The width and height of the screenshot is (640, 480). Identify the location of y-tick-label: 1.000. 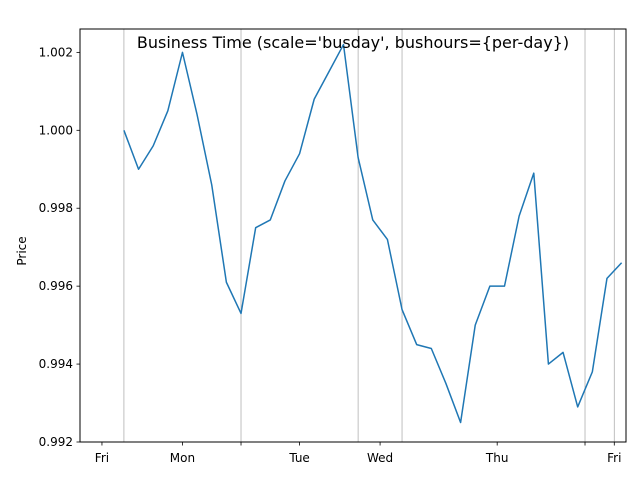
(56, 130).